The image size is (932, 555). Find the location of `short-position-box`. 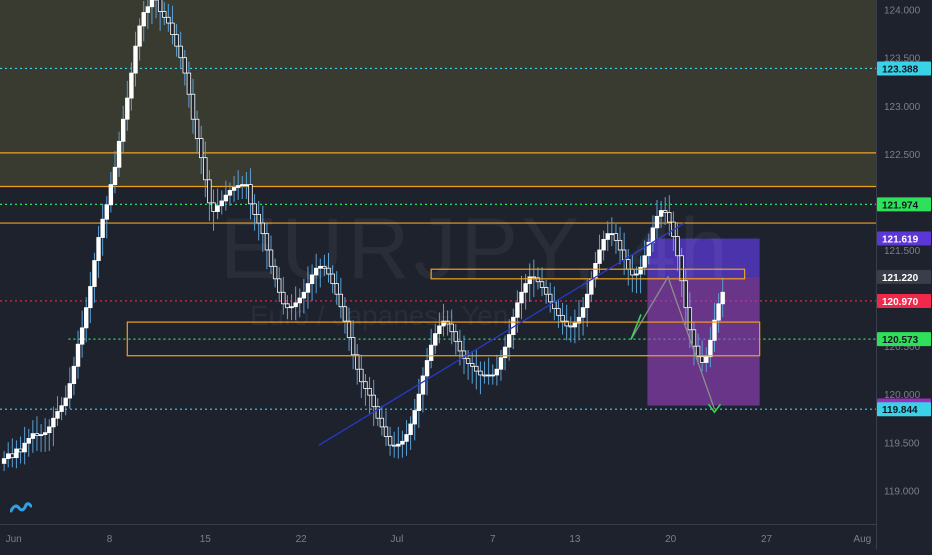

short-position-box is located at coordinates (703, 322).